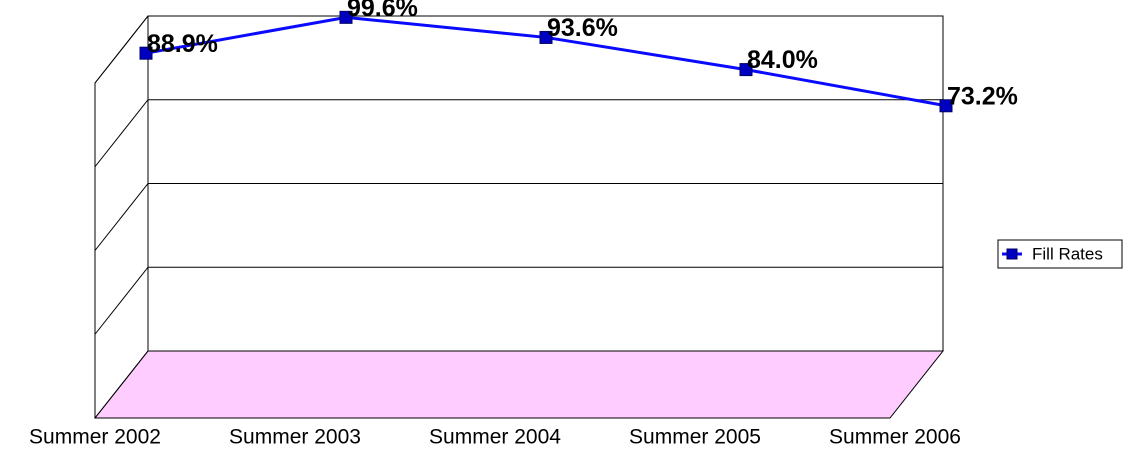  What do you see at coordinates (895, 437) in the screenshot?
I see `x-tick-label: Summer 2006` at bounding box center [895, 437].